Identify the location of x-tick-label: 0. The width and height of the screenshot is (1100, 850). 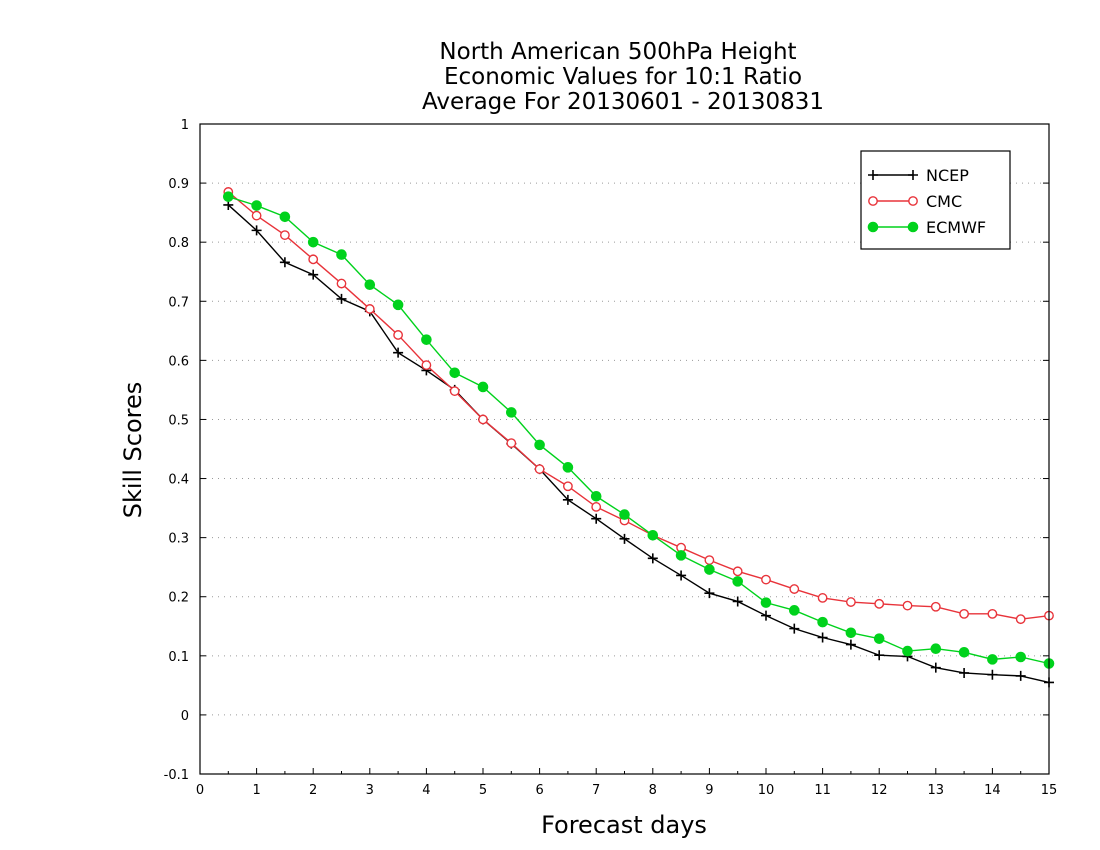
(200, 790).